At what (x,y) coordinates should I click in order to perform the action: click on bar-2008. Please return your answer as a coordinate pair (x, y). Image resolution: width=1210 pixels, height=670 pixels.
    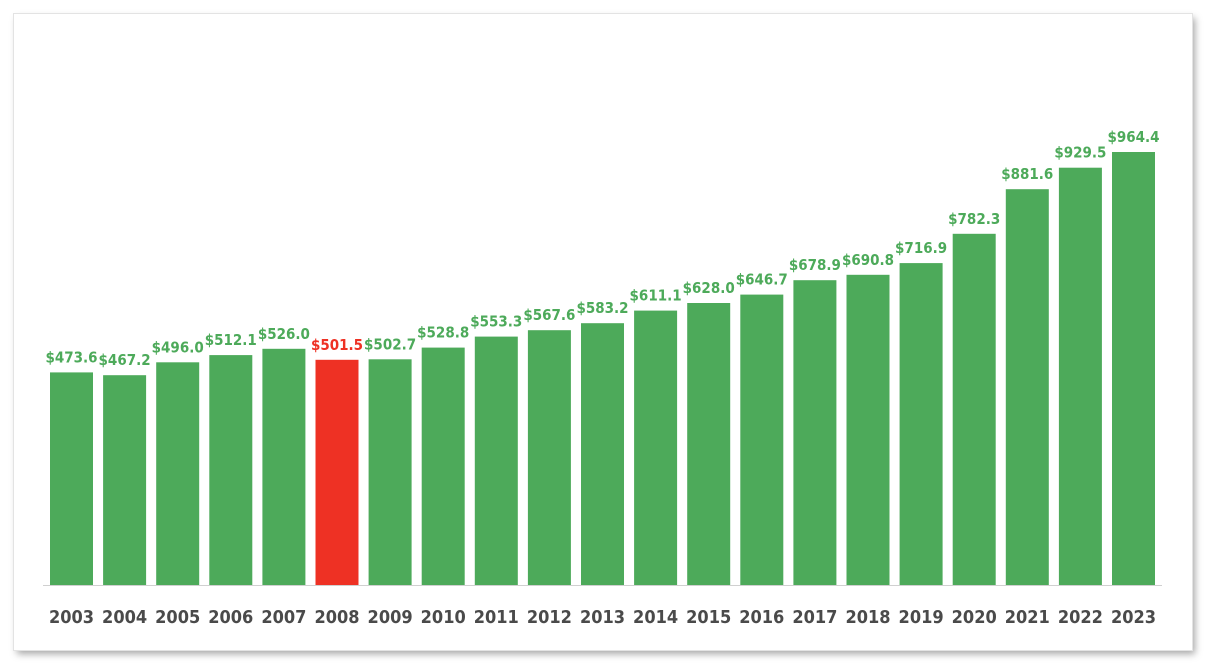
    Looking at the image, I should click on (337, 472).